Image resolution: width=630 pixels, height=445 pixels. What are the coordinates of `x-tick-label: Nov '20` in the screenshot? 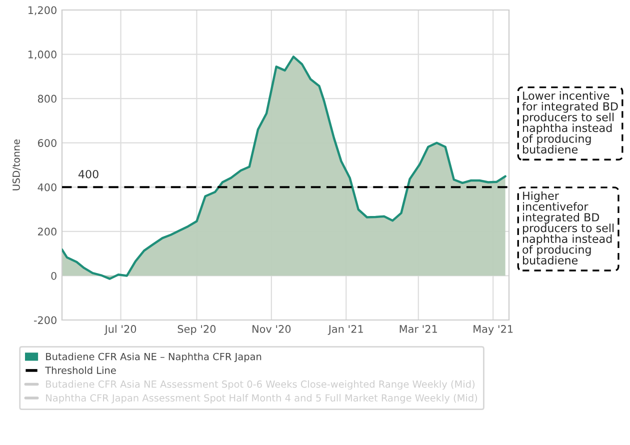 It's located at (271, 329).